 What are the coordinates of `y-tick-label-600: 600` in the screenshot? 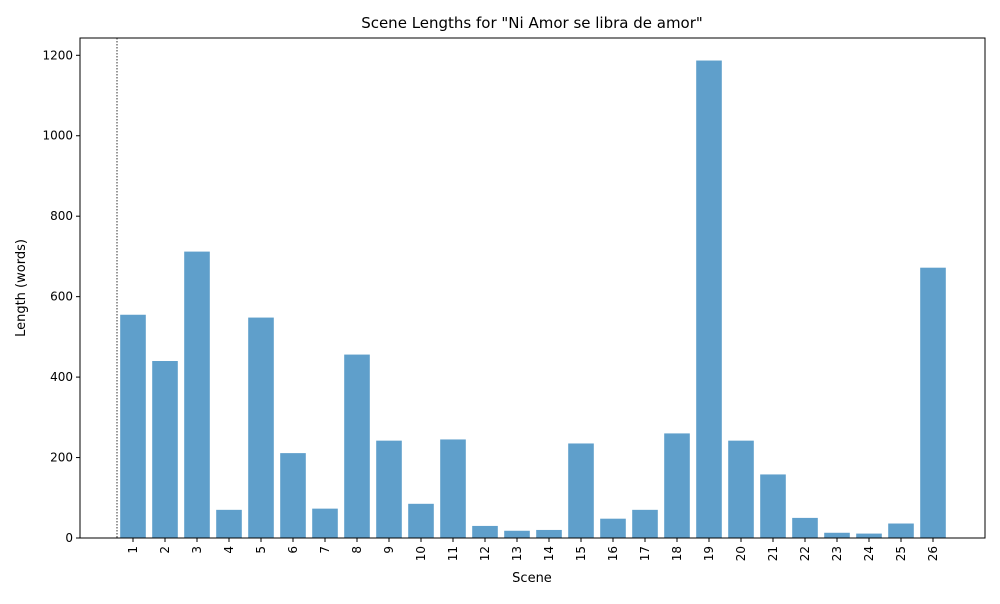 It's located at (61, 297).